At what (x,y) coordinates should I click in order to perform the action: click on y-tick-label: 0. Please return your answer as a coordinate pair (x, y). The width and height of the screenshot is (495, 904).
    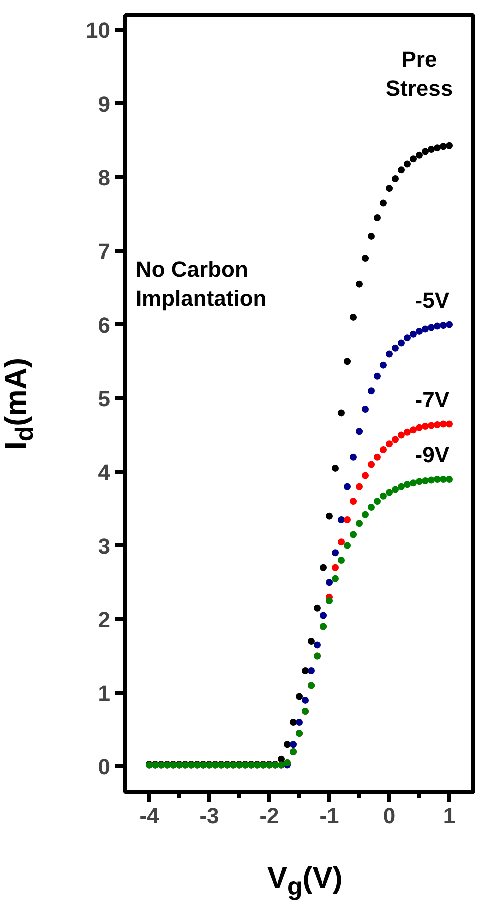
    Looking at the image, I should click on (104, 767).